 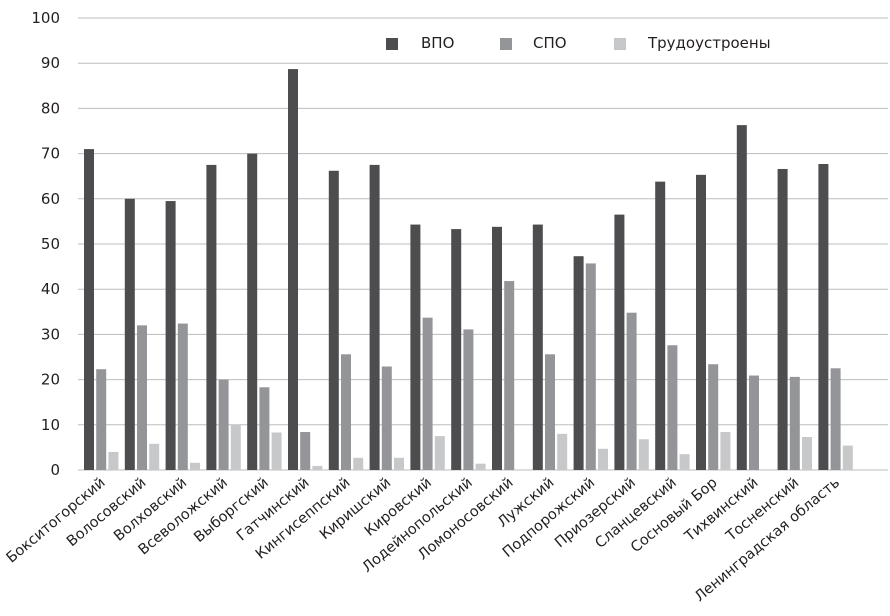 What do you see at coordinates (50, 154) in the screenshot?
I see `y-tick-label: 70` at bounding box center [50, 154].